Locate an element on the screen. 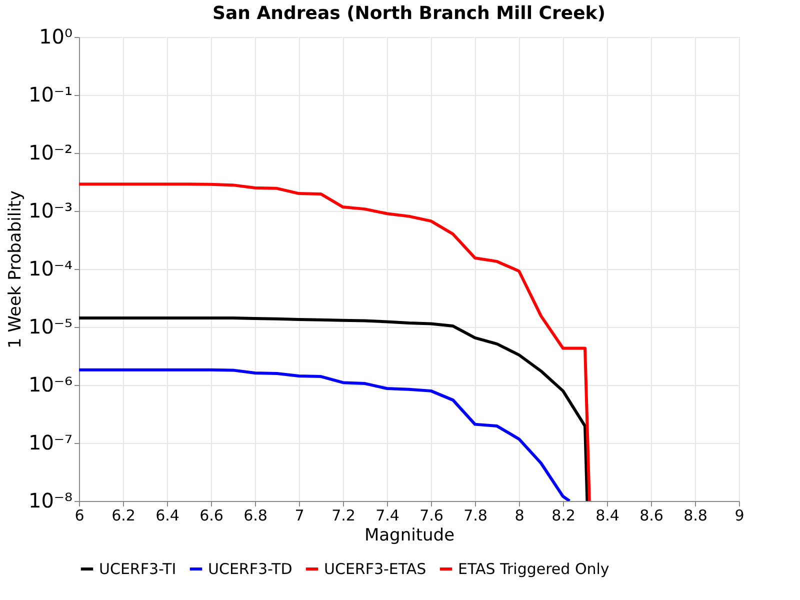  x-tick-label: 8.2 is located at coordinates (564, 515).